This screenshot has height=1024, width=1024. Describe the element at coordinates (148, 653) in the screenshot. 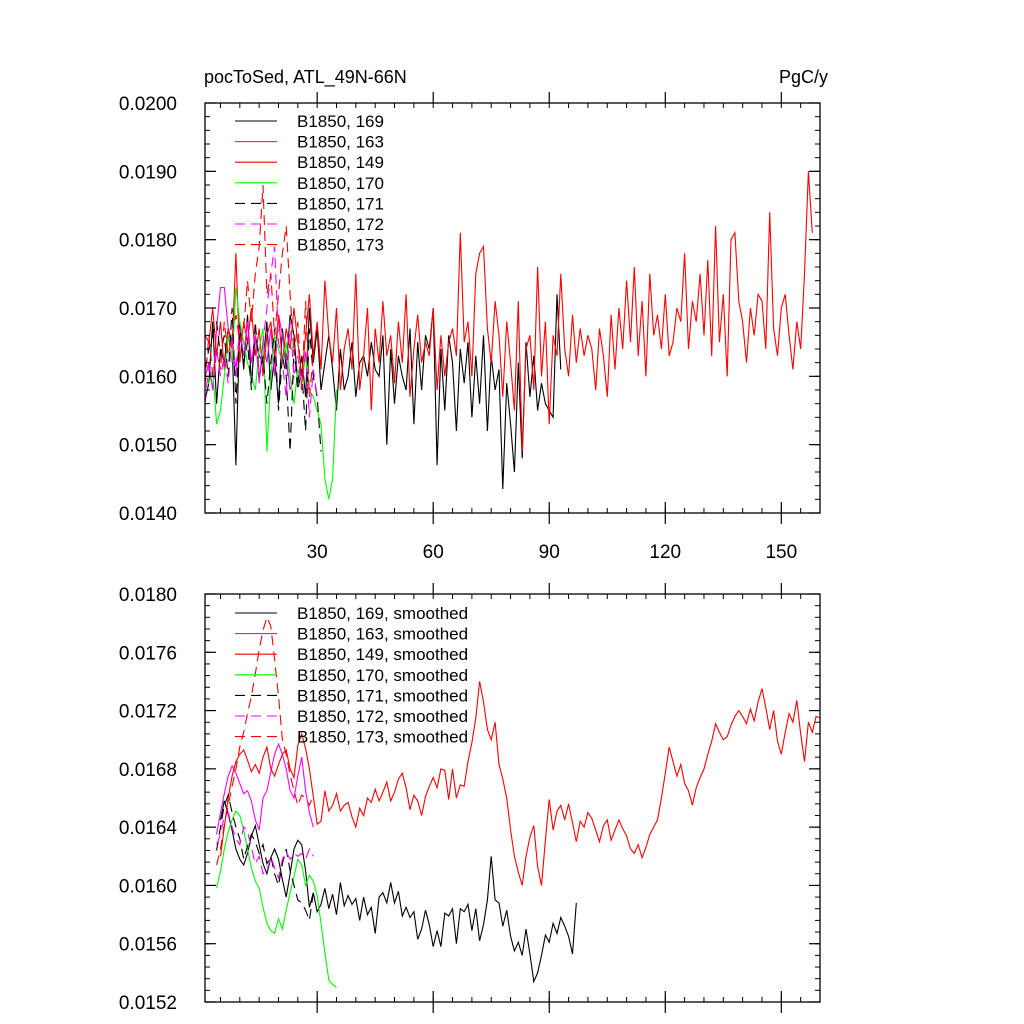

I see `y-tick-label: 0.0176` at that location.